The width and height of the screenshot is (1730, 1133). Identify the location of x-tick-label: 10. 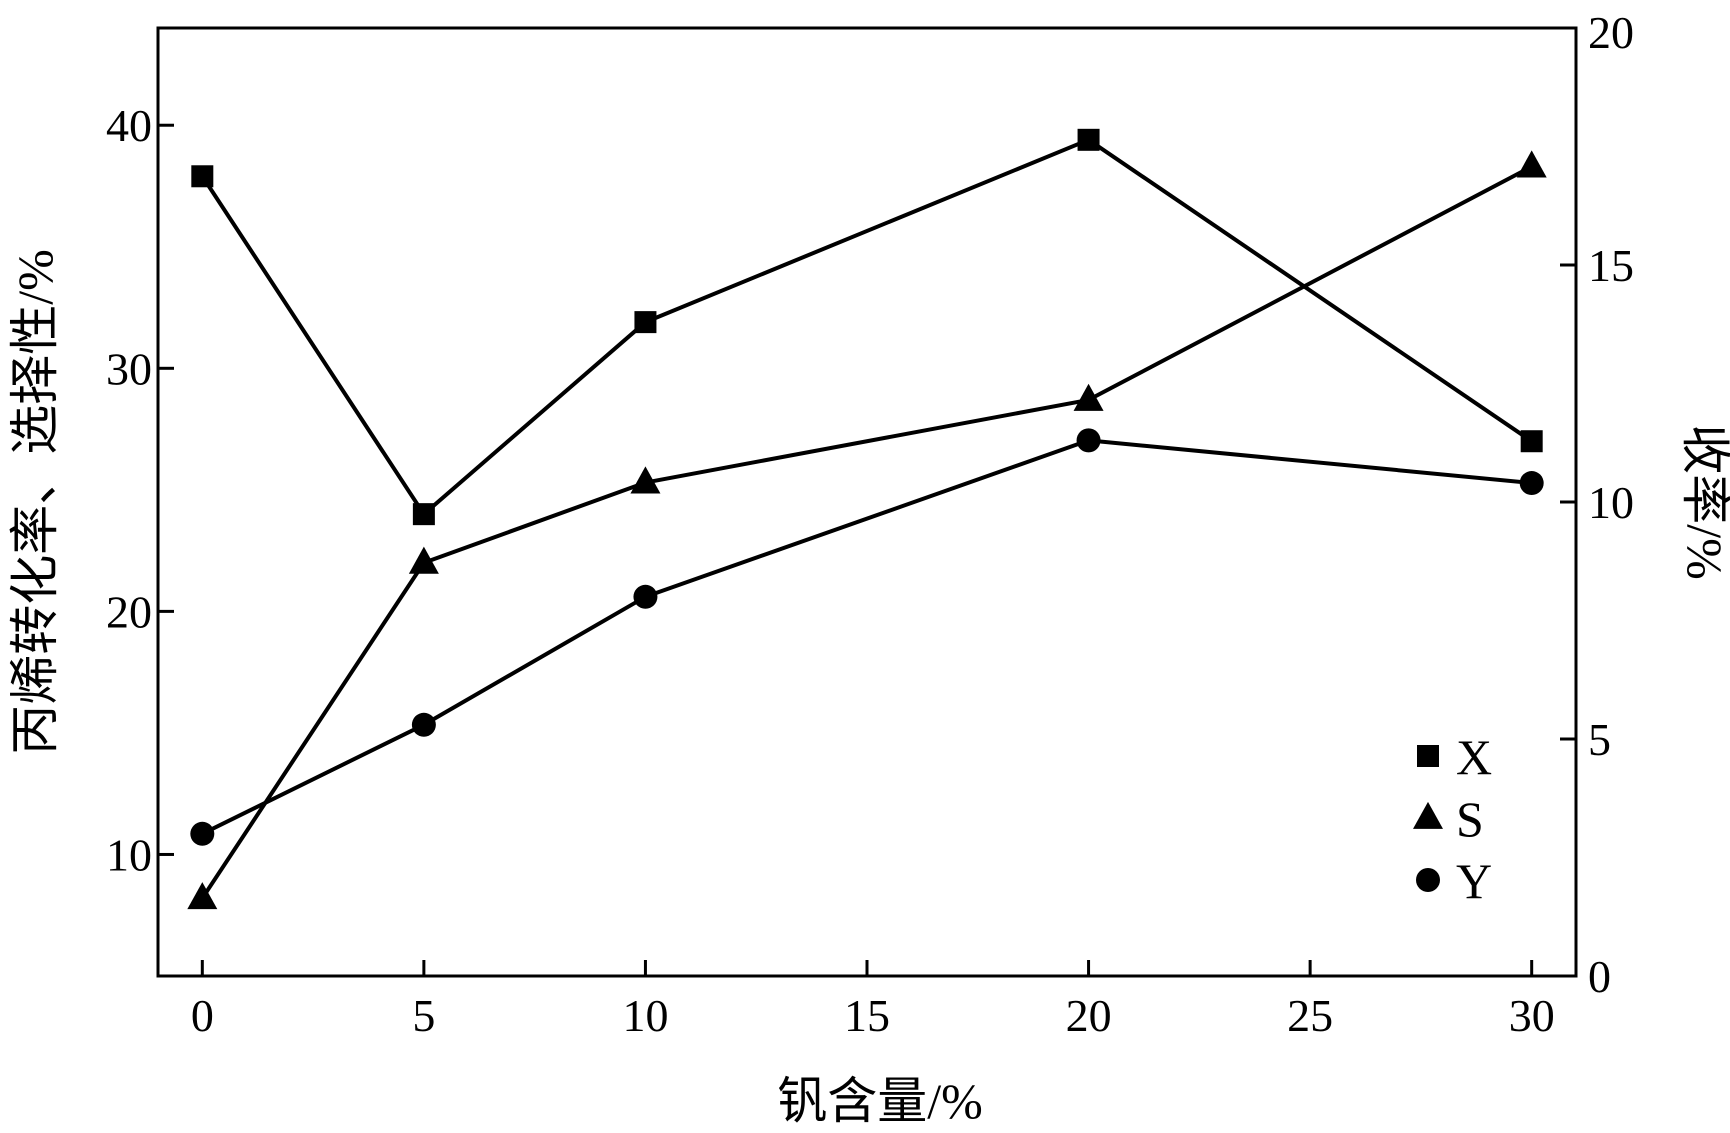
(645, 1015).